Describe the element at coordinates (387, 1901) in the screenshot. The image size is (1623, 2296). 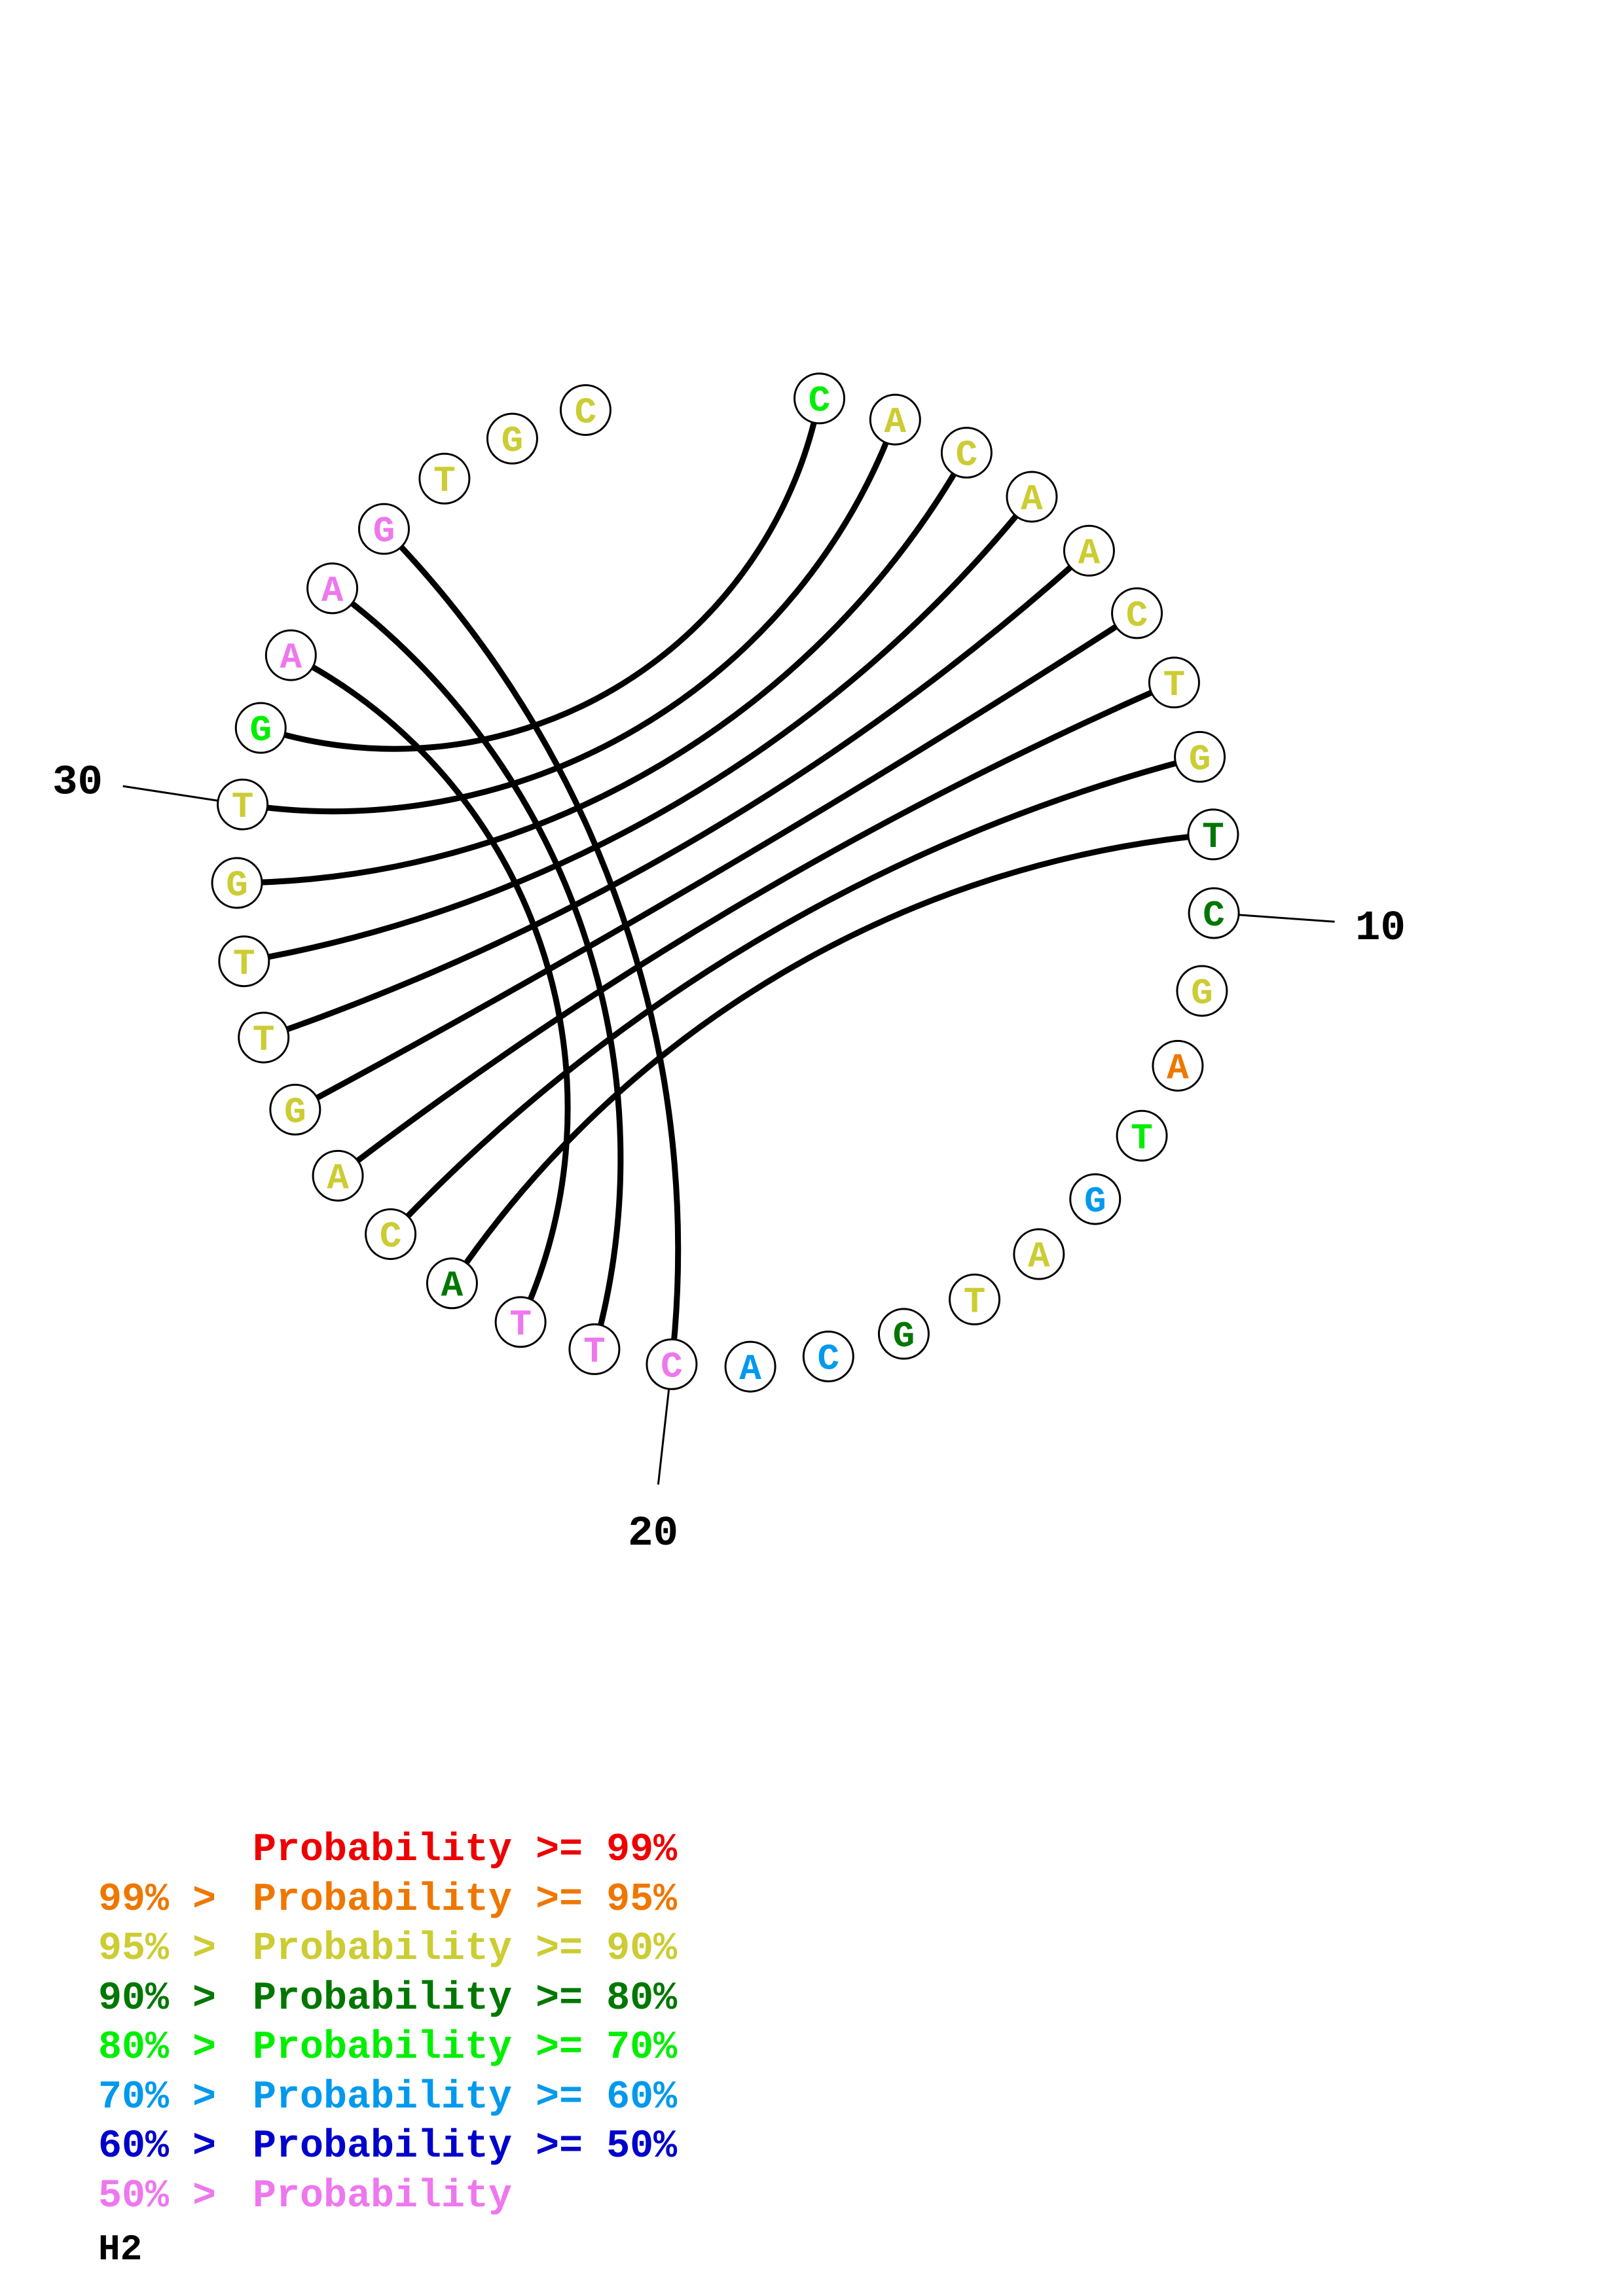
I see `legend-row: 99% > Probability >= 95%` at that location.